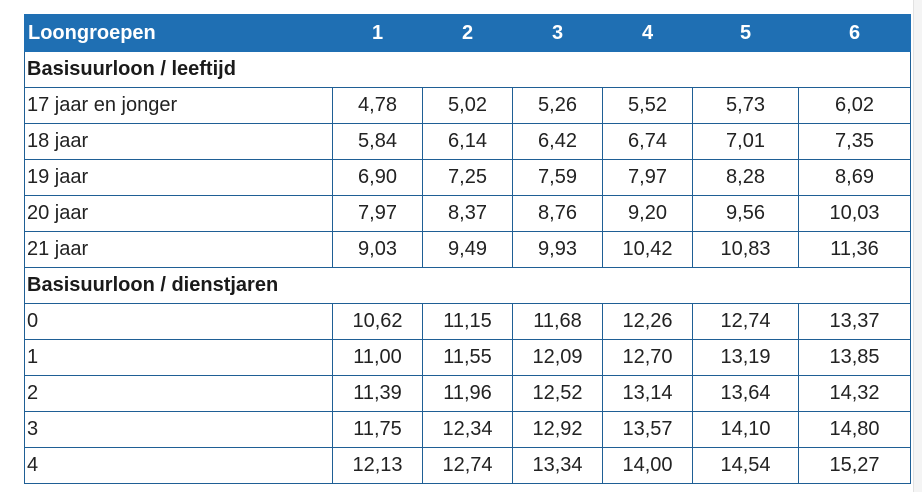 The width and height of the screenshot is (922, 492). I want to click on wage-cell: 6,14, so click(467, 141).